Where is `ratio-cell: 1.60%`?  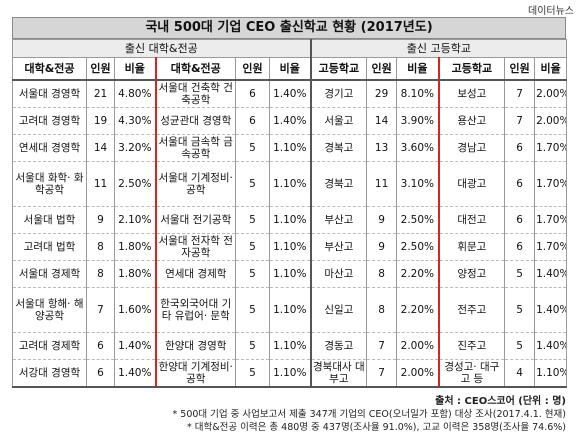
ratio-cell: 1.60% is located at coordinates (135, 310).